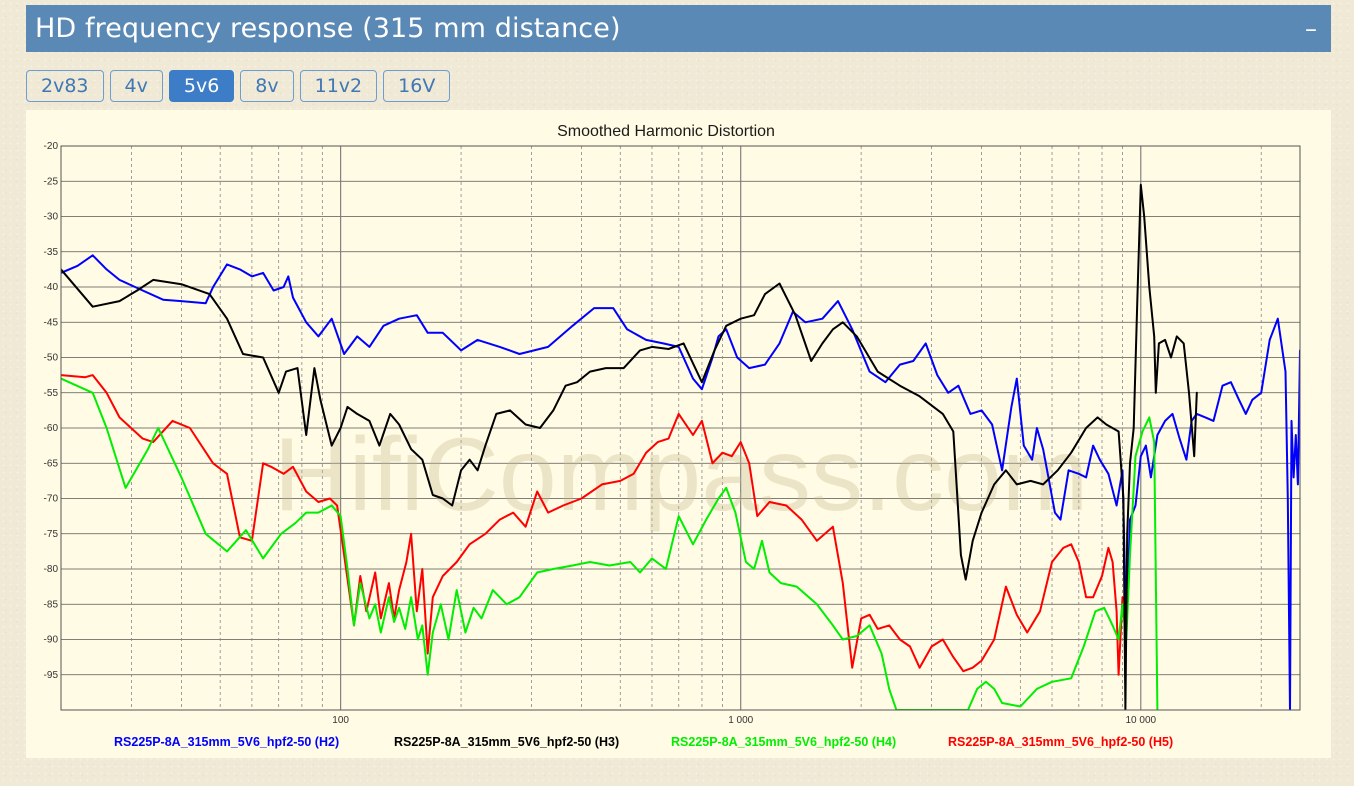  Describe the element at coordinates (506, 742) in the screenshot. I see `legend-item: RS225P-8A_315mm_5V6_hpf2-50 (H3)` at that location.